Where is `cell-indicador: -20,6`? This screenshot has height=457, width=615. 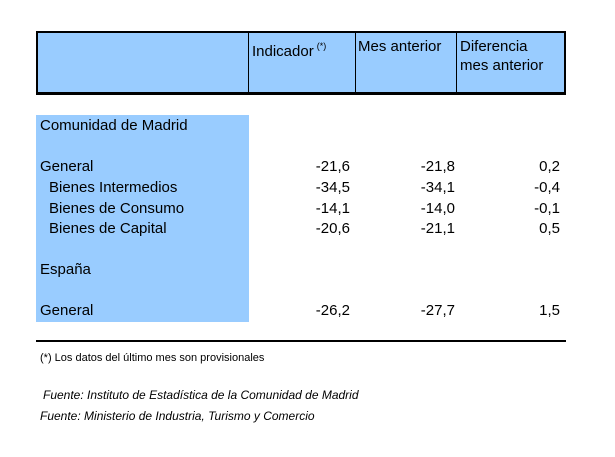
cell-indicador: -20,6 is located at coordinates (332, 228).